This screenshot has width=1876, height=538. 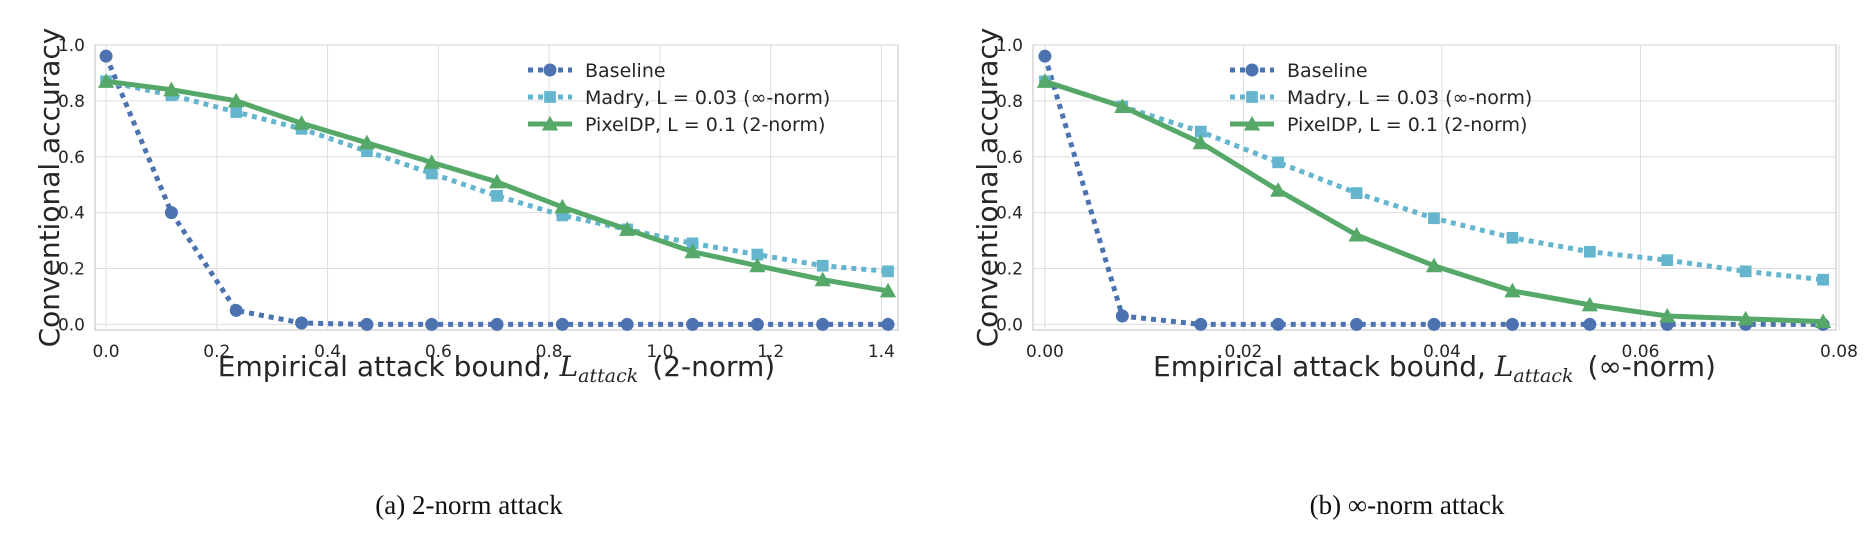 What do you see at coordinates (1839, 352) in the screenshot?
I see `x-tick-label: 0.08` at bounding box center [1839, 352].